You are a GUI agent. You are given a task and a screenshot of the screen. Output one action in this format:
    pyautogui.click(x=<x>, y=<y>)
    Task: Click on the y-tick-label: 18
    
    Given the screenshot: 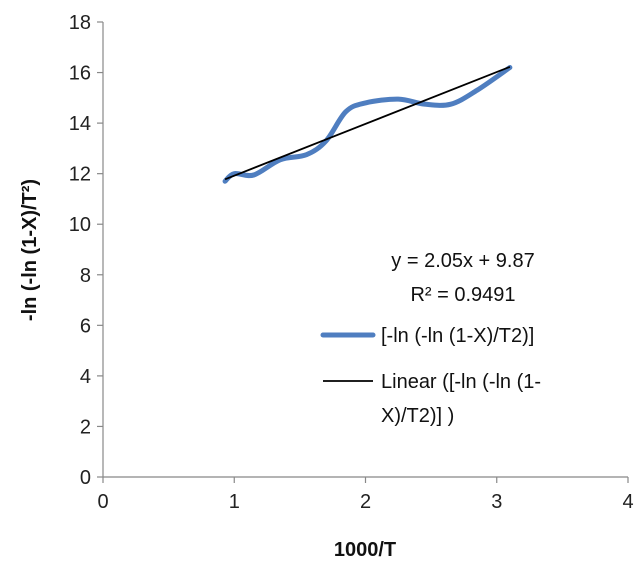 What is the action you would take?
    pyautogui.click(x=80, y=23)
    